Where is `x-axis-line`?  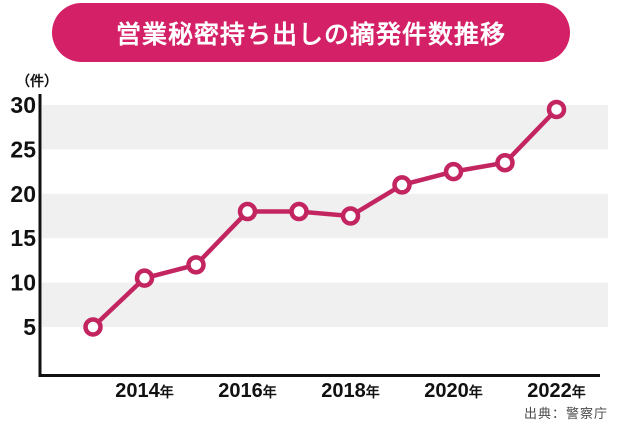
x-axis-line is located at coordinates (319, 375).